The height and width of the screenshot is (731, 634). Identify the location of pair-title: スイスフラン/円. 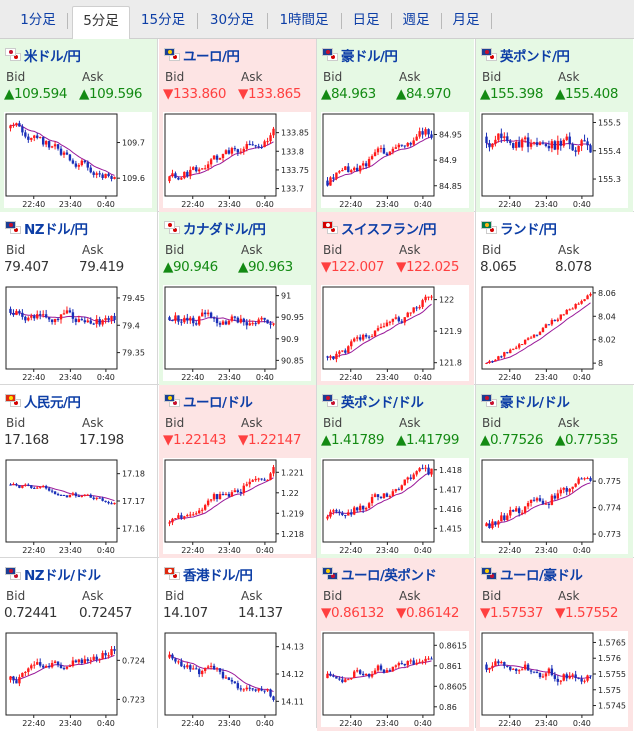
(379, 228).